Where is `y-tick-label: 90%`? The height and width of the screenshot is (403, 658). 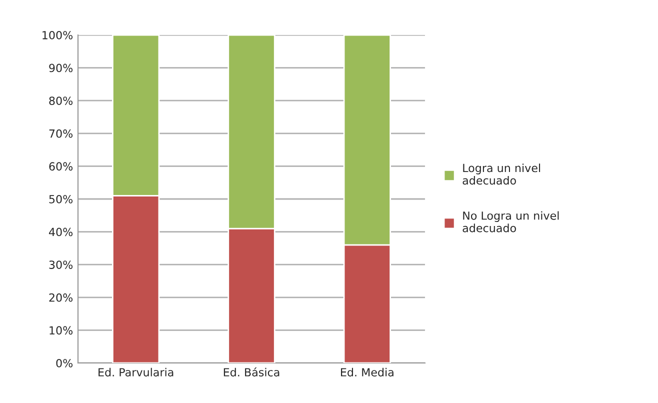
y-tick-label: 90% is located at coordinates (61, 68).